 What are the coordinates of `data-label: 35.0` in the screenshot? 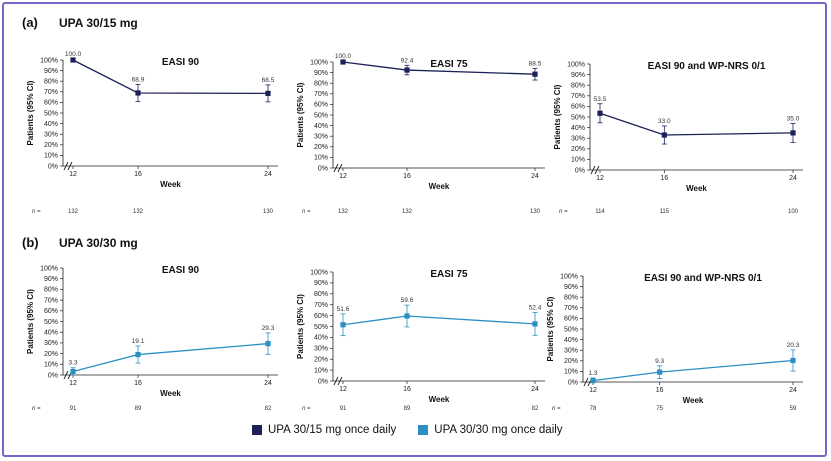 It's located at (793, 118).